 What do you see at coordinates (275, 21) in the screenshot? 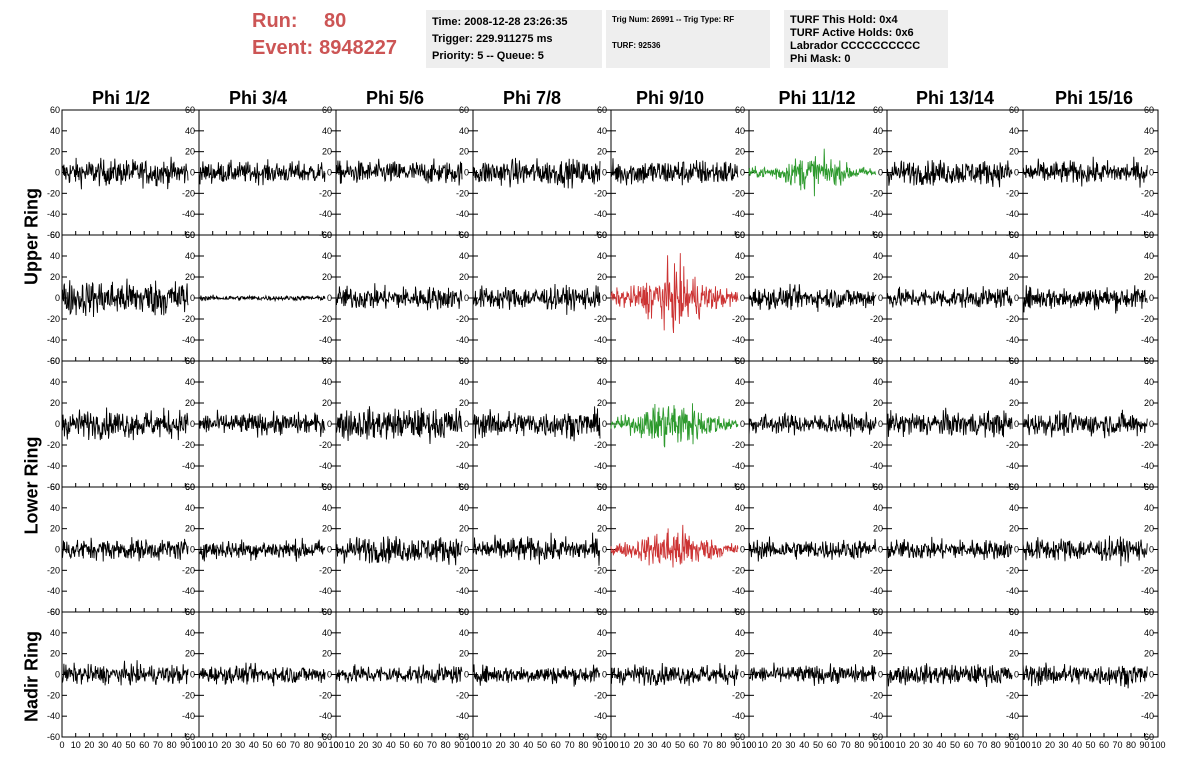
I see `run-label: Run:` at bounding box center [275, 21].